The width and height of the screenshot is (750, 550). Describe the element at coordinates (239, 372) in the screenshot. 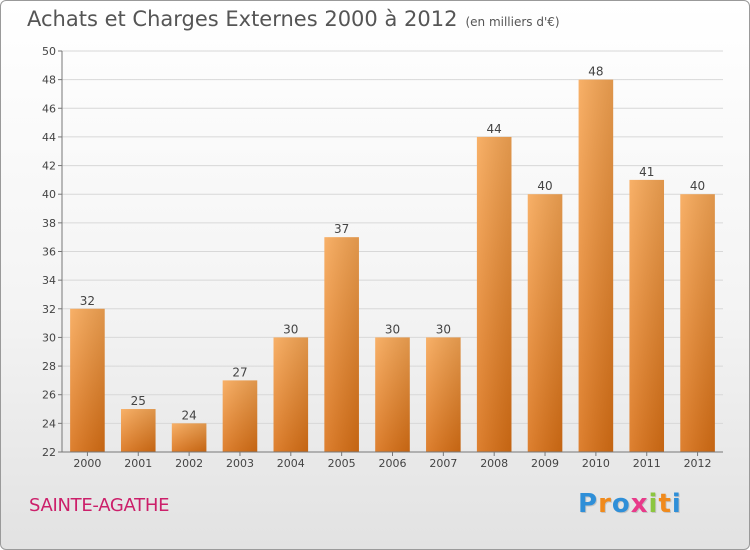

I see `data-label-2003: 27` at that location.